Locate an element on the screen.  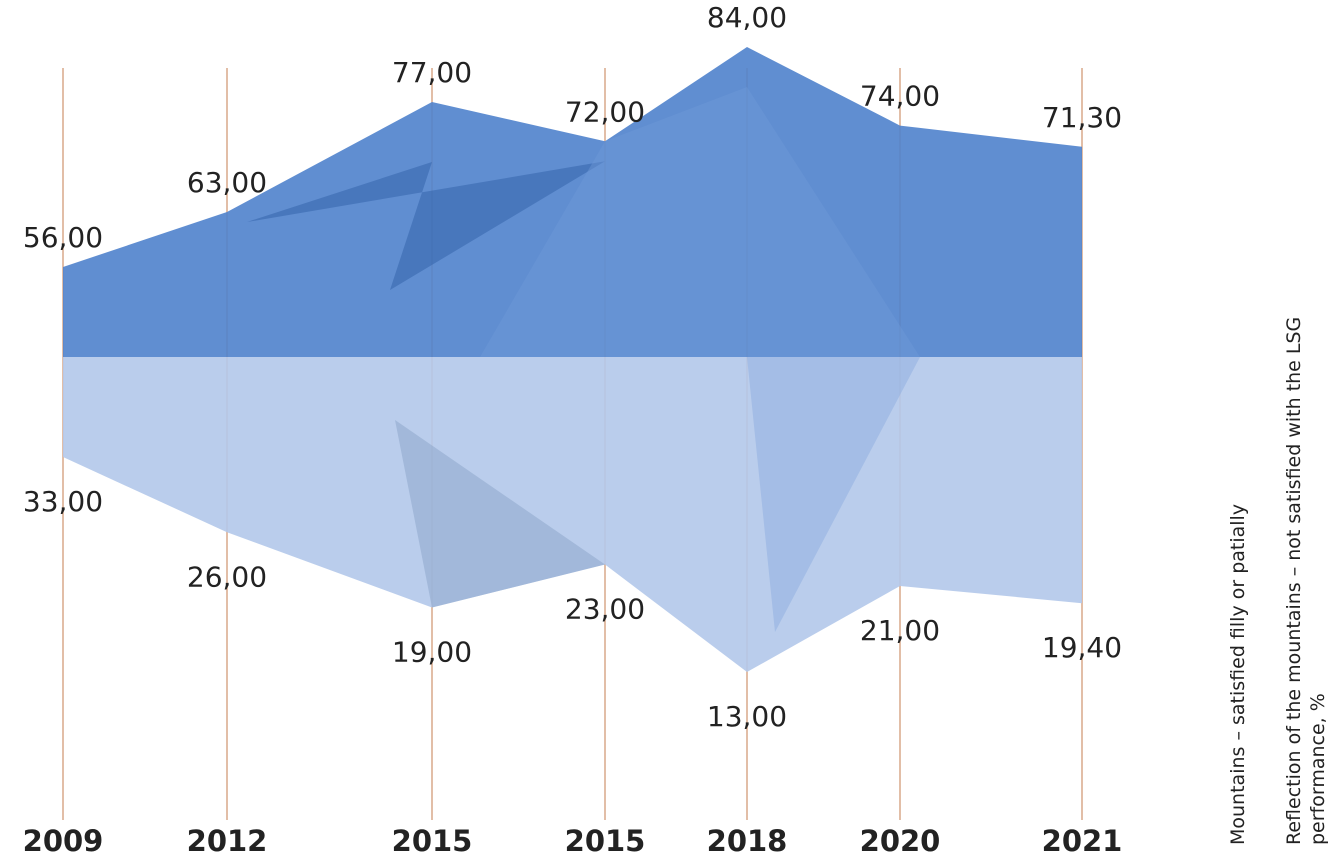
x-tick-label: 2009 is located at coordinates (63, 841).